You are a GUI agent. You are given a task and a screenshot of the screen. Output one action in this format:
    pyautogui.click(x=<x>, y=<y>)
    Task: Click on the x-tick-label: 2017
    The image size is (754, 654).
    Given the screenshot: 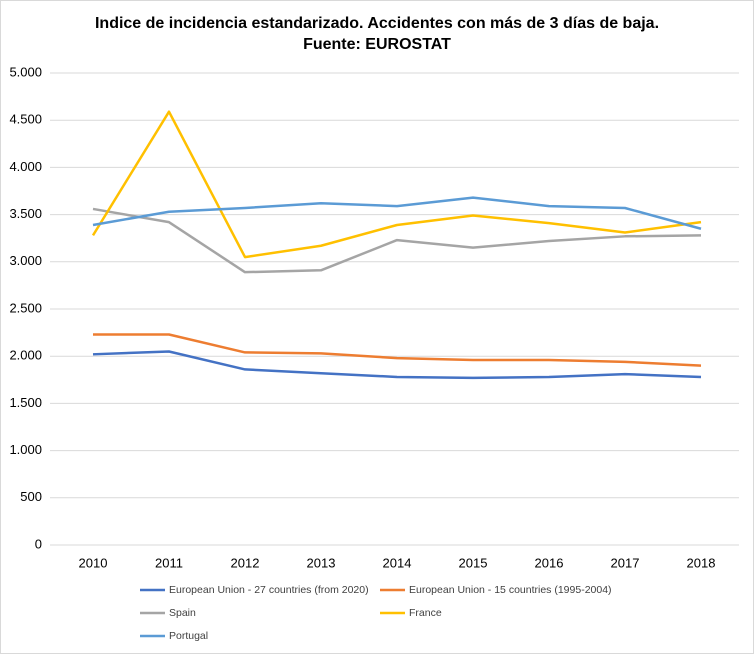 What is the action you would take?
    pyautogui.click(x=625, y=562)
    